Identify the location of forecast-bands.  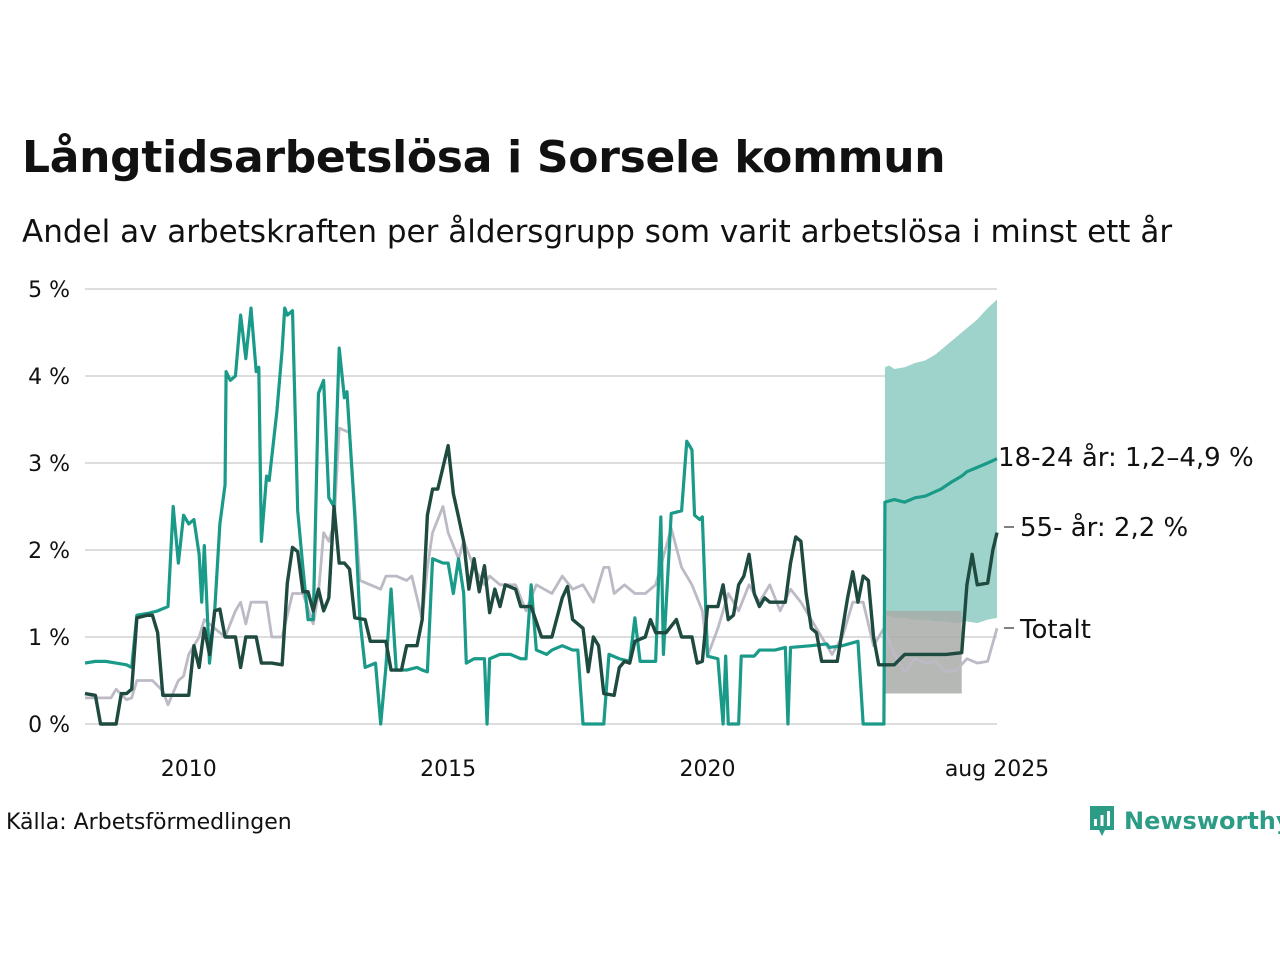
(940, 496).